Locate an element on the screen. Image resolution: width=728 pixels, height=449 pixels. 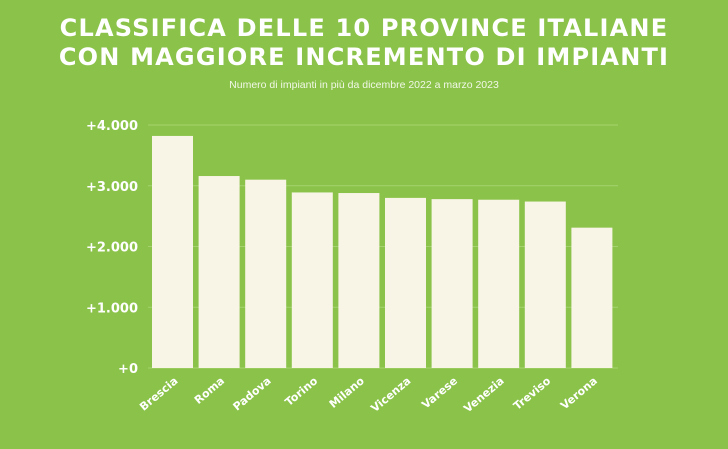
chart-title-line-2: CON MAGGIORE INCREMENTO DI IMPIANTI is located at coordinates (364, 57).